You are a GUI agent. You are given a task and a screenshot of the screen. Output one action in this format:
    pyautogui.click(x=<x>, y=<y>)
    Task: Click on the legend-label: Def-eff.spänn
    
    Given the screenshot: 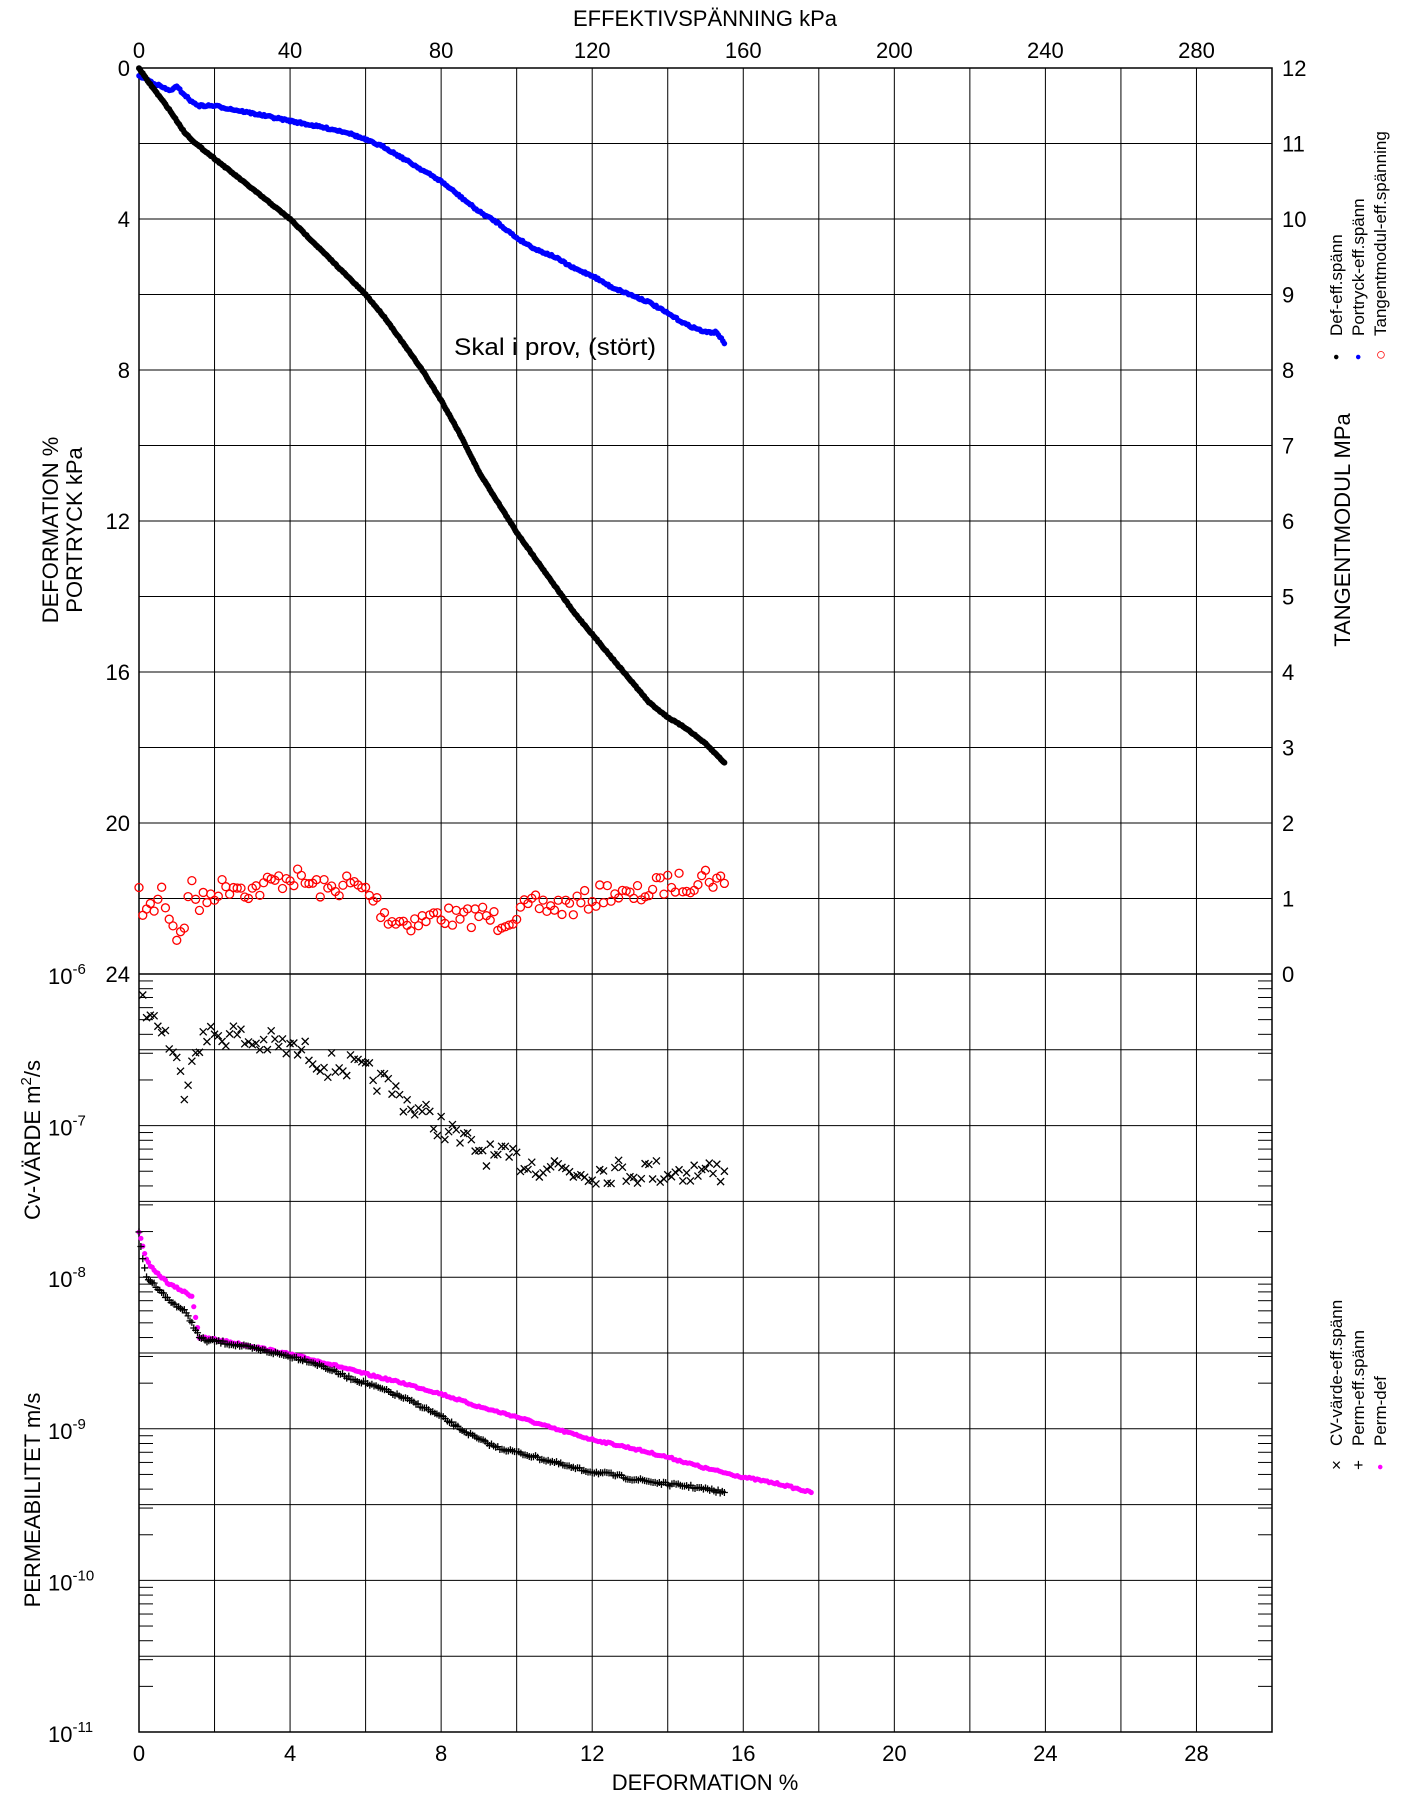 What is the action you would take?
    pyautogui.click(x=1336, y=285)
    